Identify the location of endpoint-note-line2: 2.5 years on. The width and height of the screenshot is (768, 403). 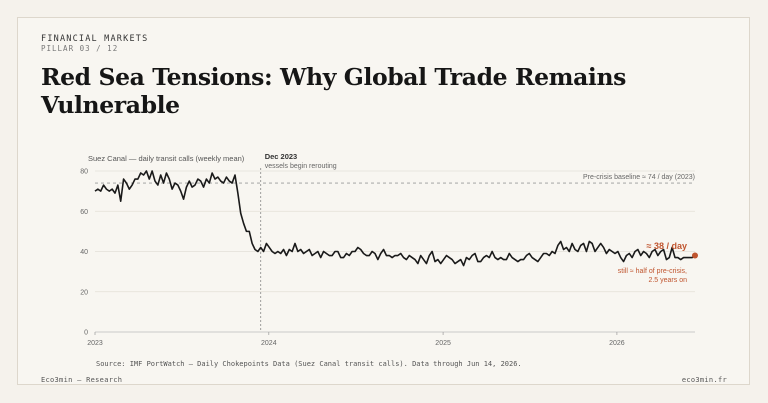
(667, 280).